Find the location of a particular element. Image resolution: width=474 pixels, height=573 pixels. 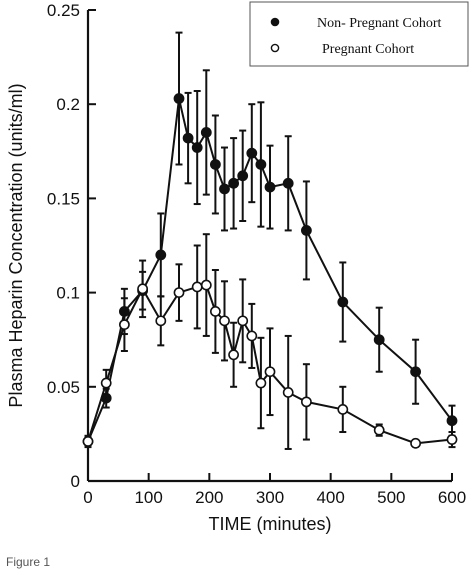

legend: Non- Pregnant Cohort Pregnant Cohort is located at coordinates (359, 34).